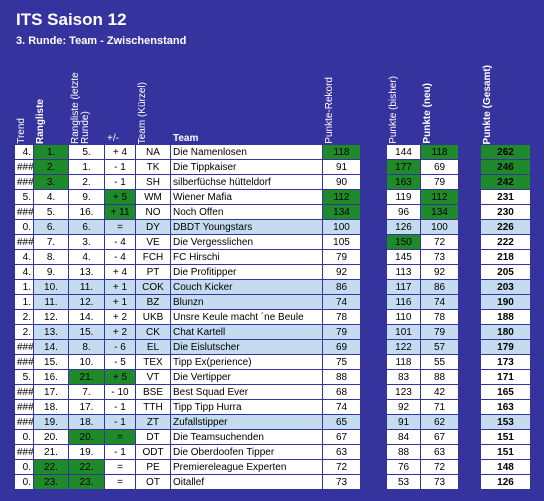  Describe the element at coordinates (439, 332) in the screenshot. I see `table-cell: 79` at that location.